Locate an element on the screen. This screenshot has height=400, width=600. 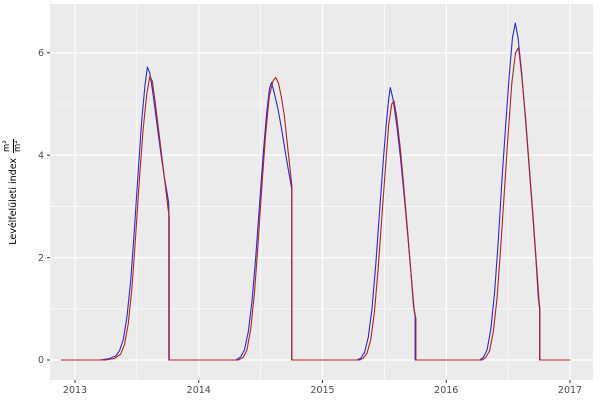
y-axis-title-text: Levélfelületi index is located at coordinates (13, 201).